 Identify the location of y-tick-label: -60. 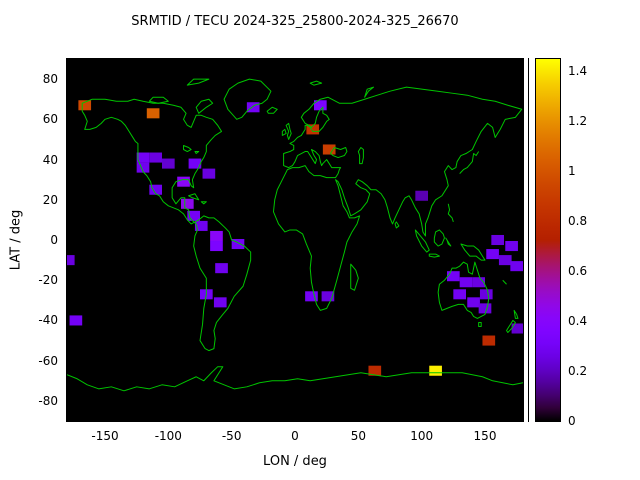
(48, 360).